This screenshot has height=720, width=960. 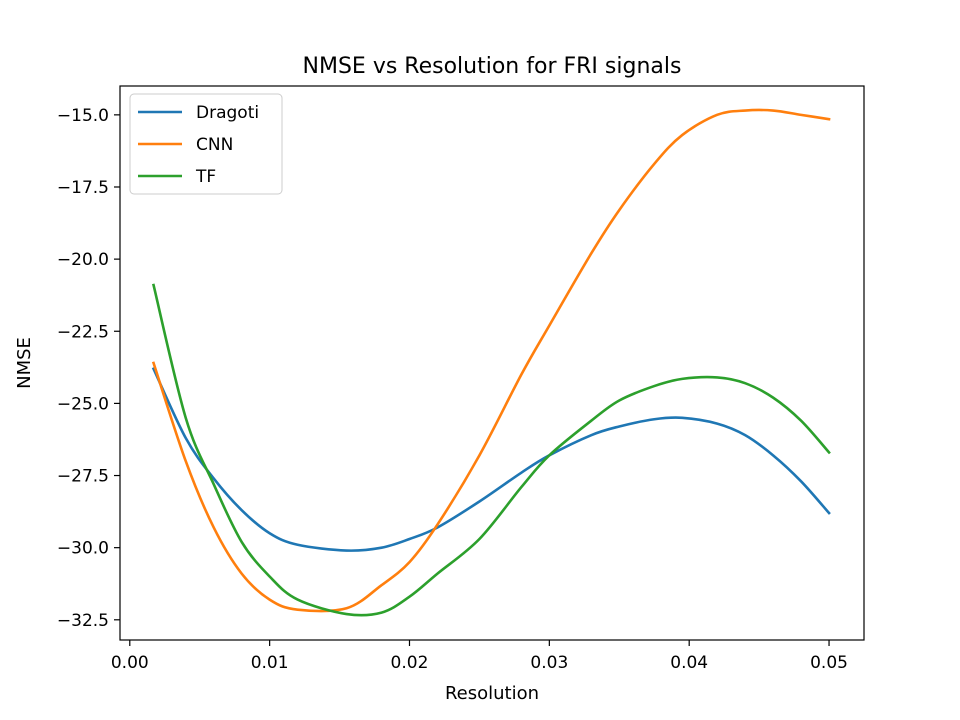 What do you see at coordinates (214, 145) in the screenshot?
I see `legend-label-cnn: CNN` at bounding box center [214, 145].